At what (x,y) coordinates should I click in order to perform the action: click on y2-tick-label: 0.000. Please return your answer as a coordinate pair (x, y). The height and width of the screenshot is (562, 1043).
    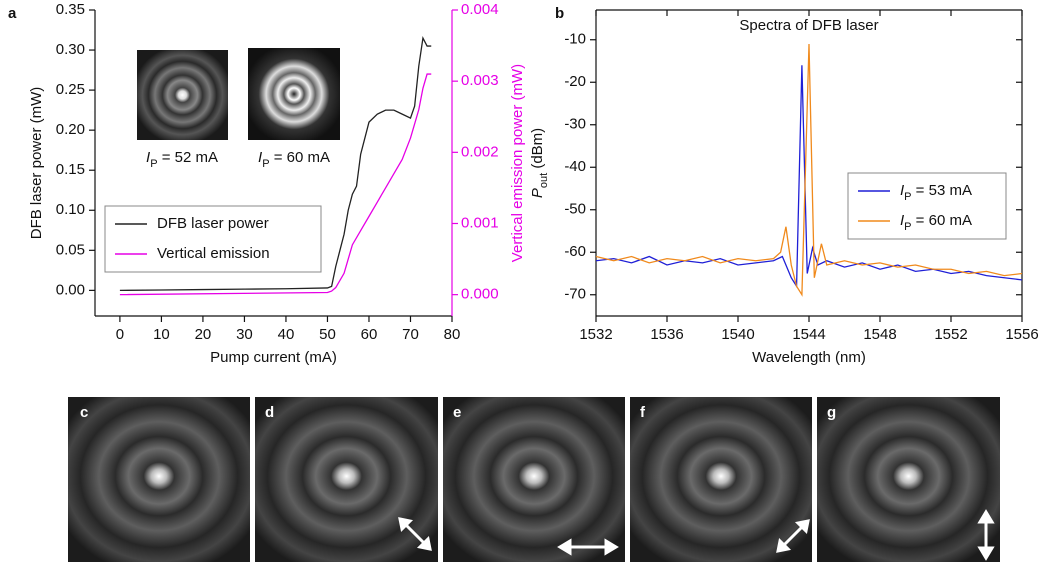
    Looking at the image, I should click on (480, 294).